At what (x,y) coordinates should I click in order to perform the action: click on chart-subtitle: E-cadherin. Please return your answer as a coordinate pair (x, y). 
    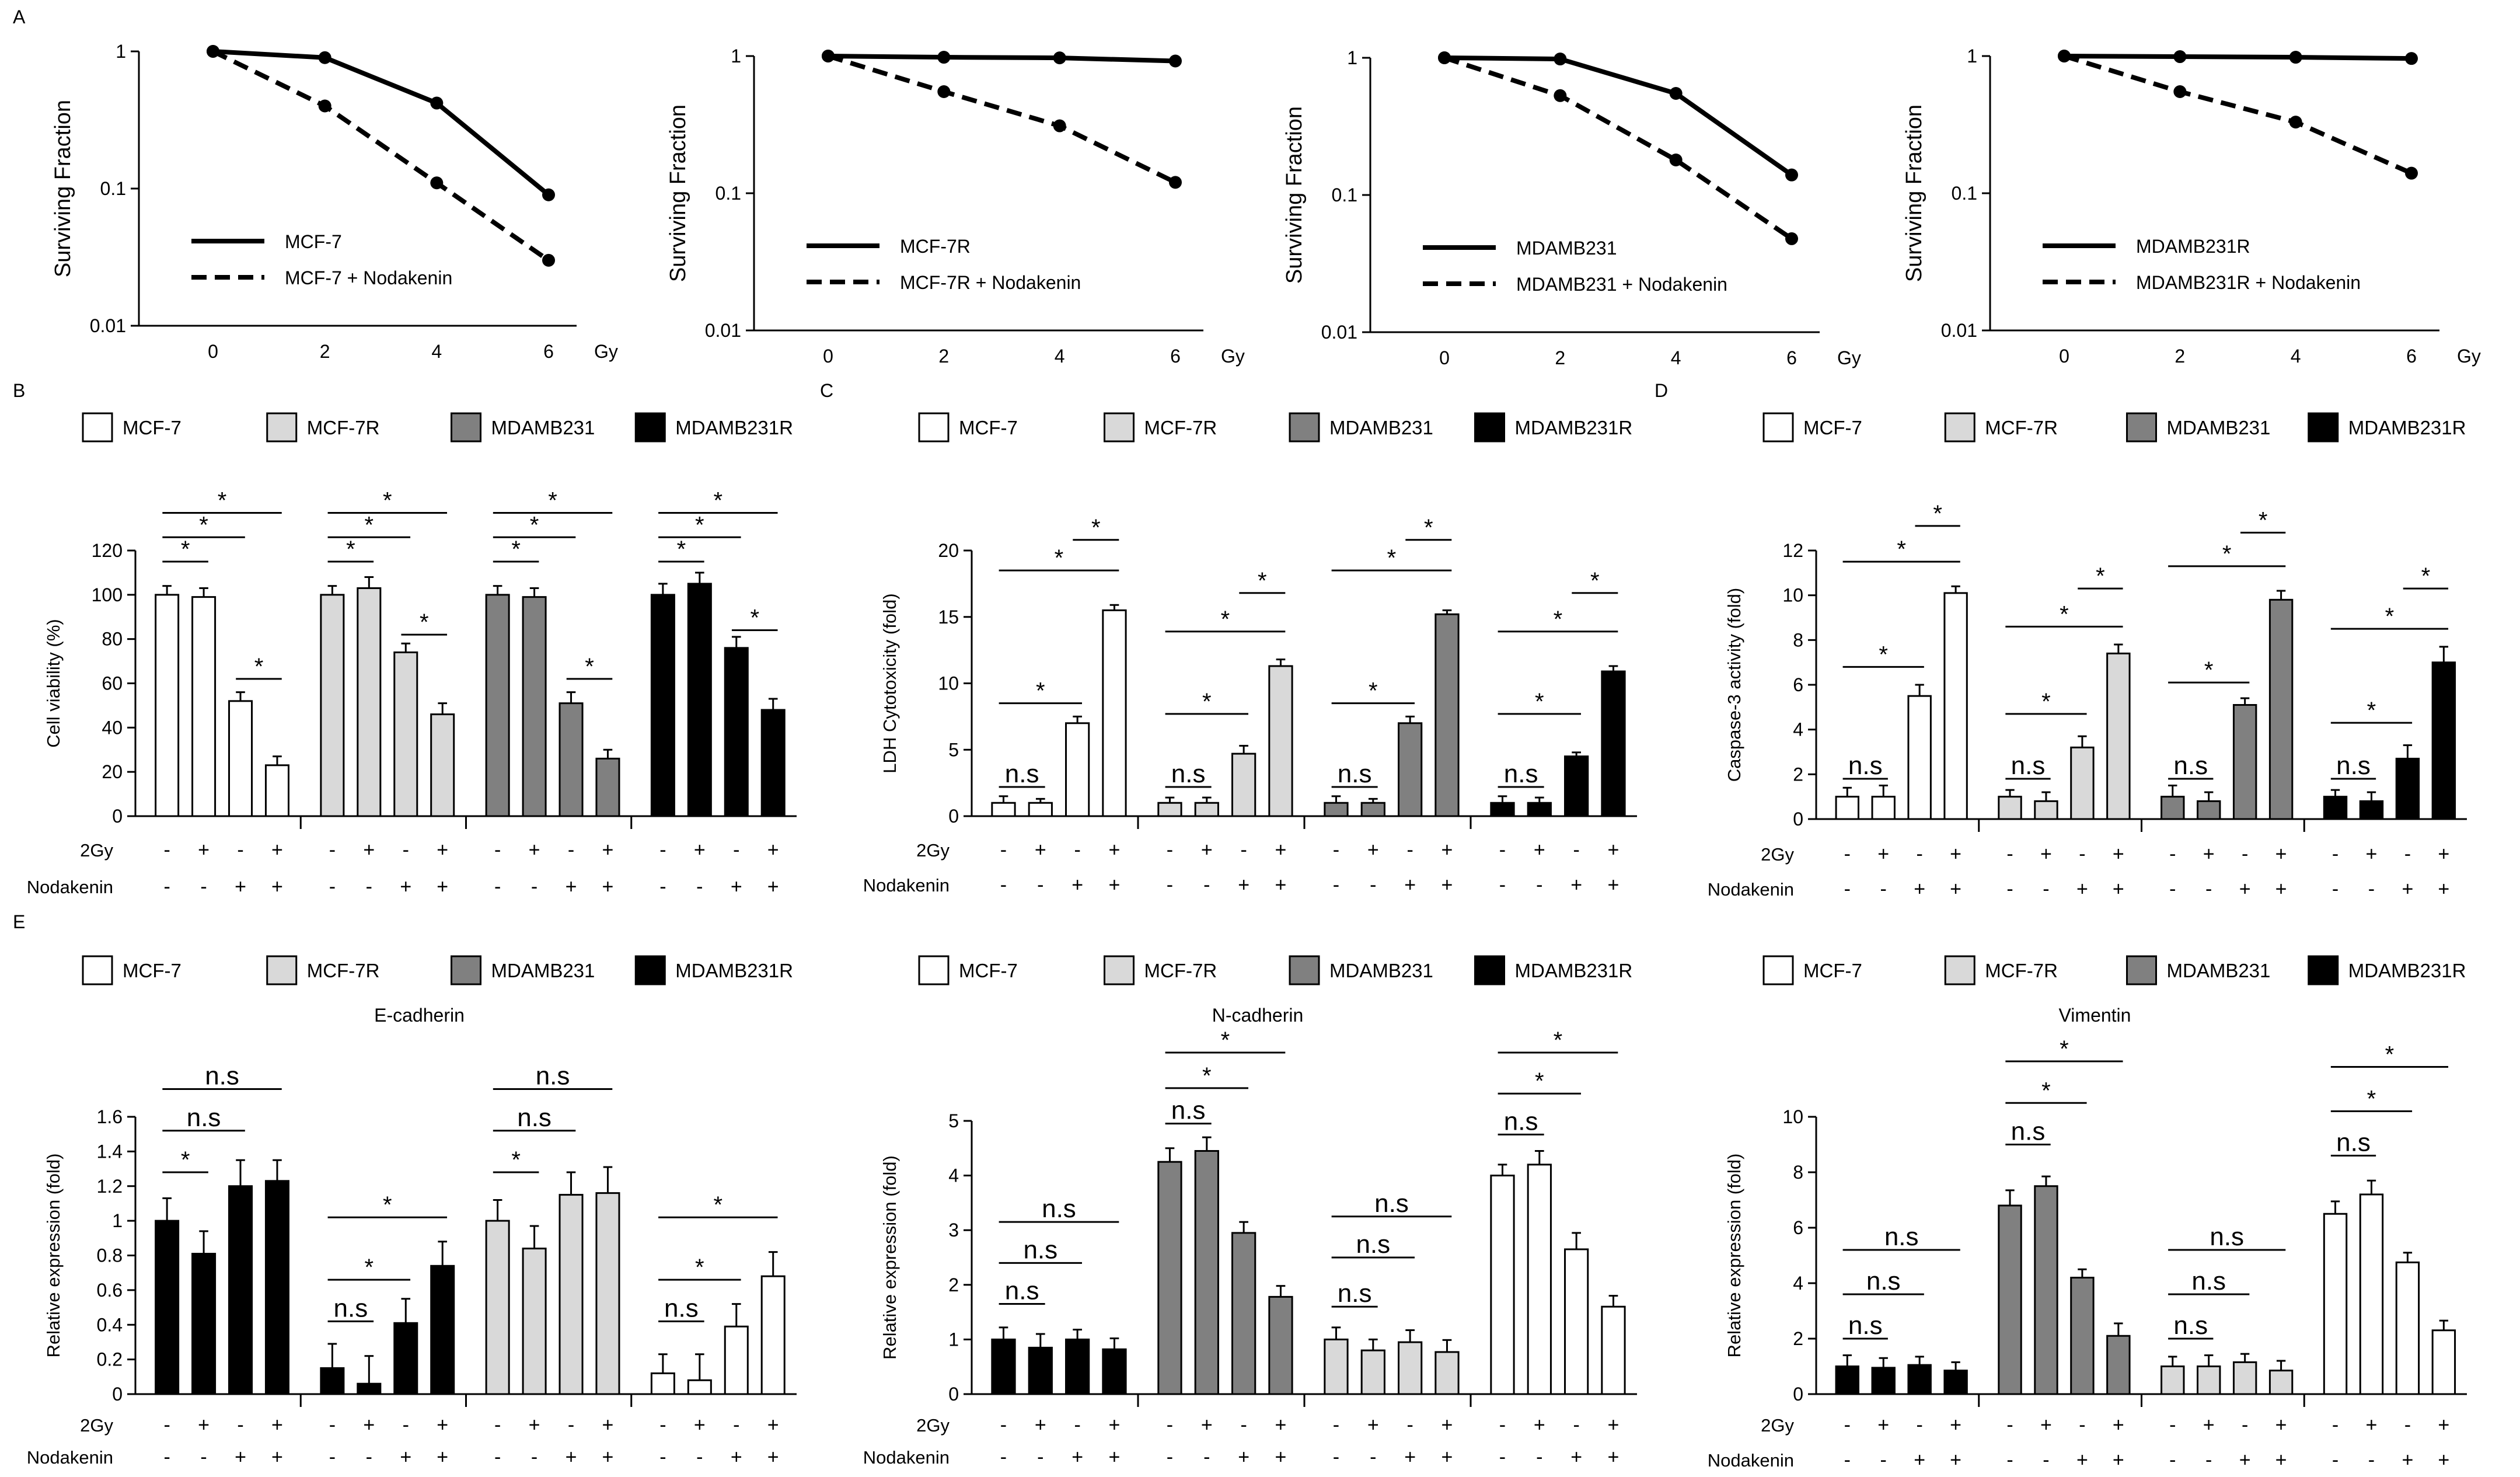
    Looking at the image, I should click on (419, 1015).